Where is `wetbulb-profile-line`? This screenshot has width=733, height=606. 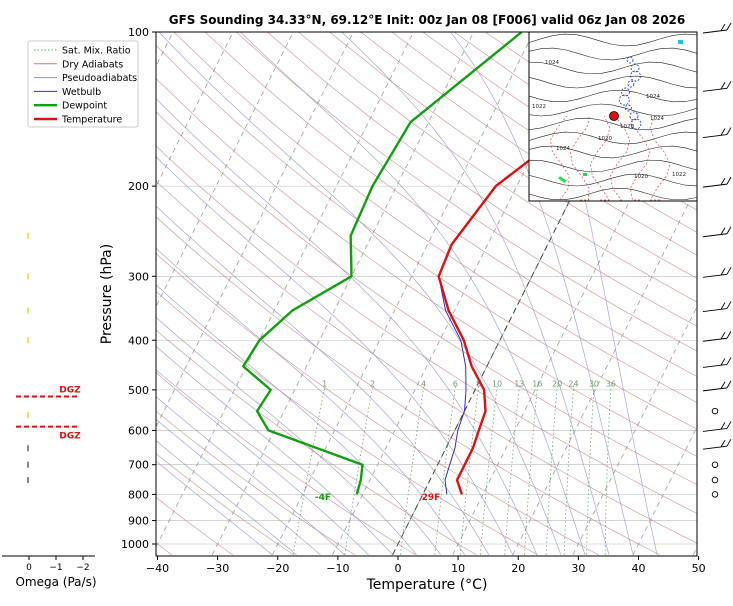
wetbulb-profile-line is located at coordinates (452, 385).